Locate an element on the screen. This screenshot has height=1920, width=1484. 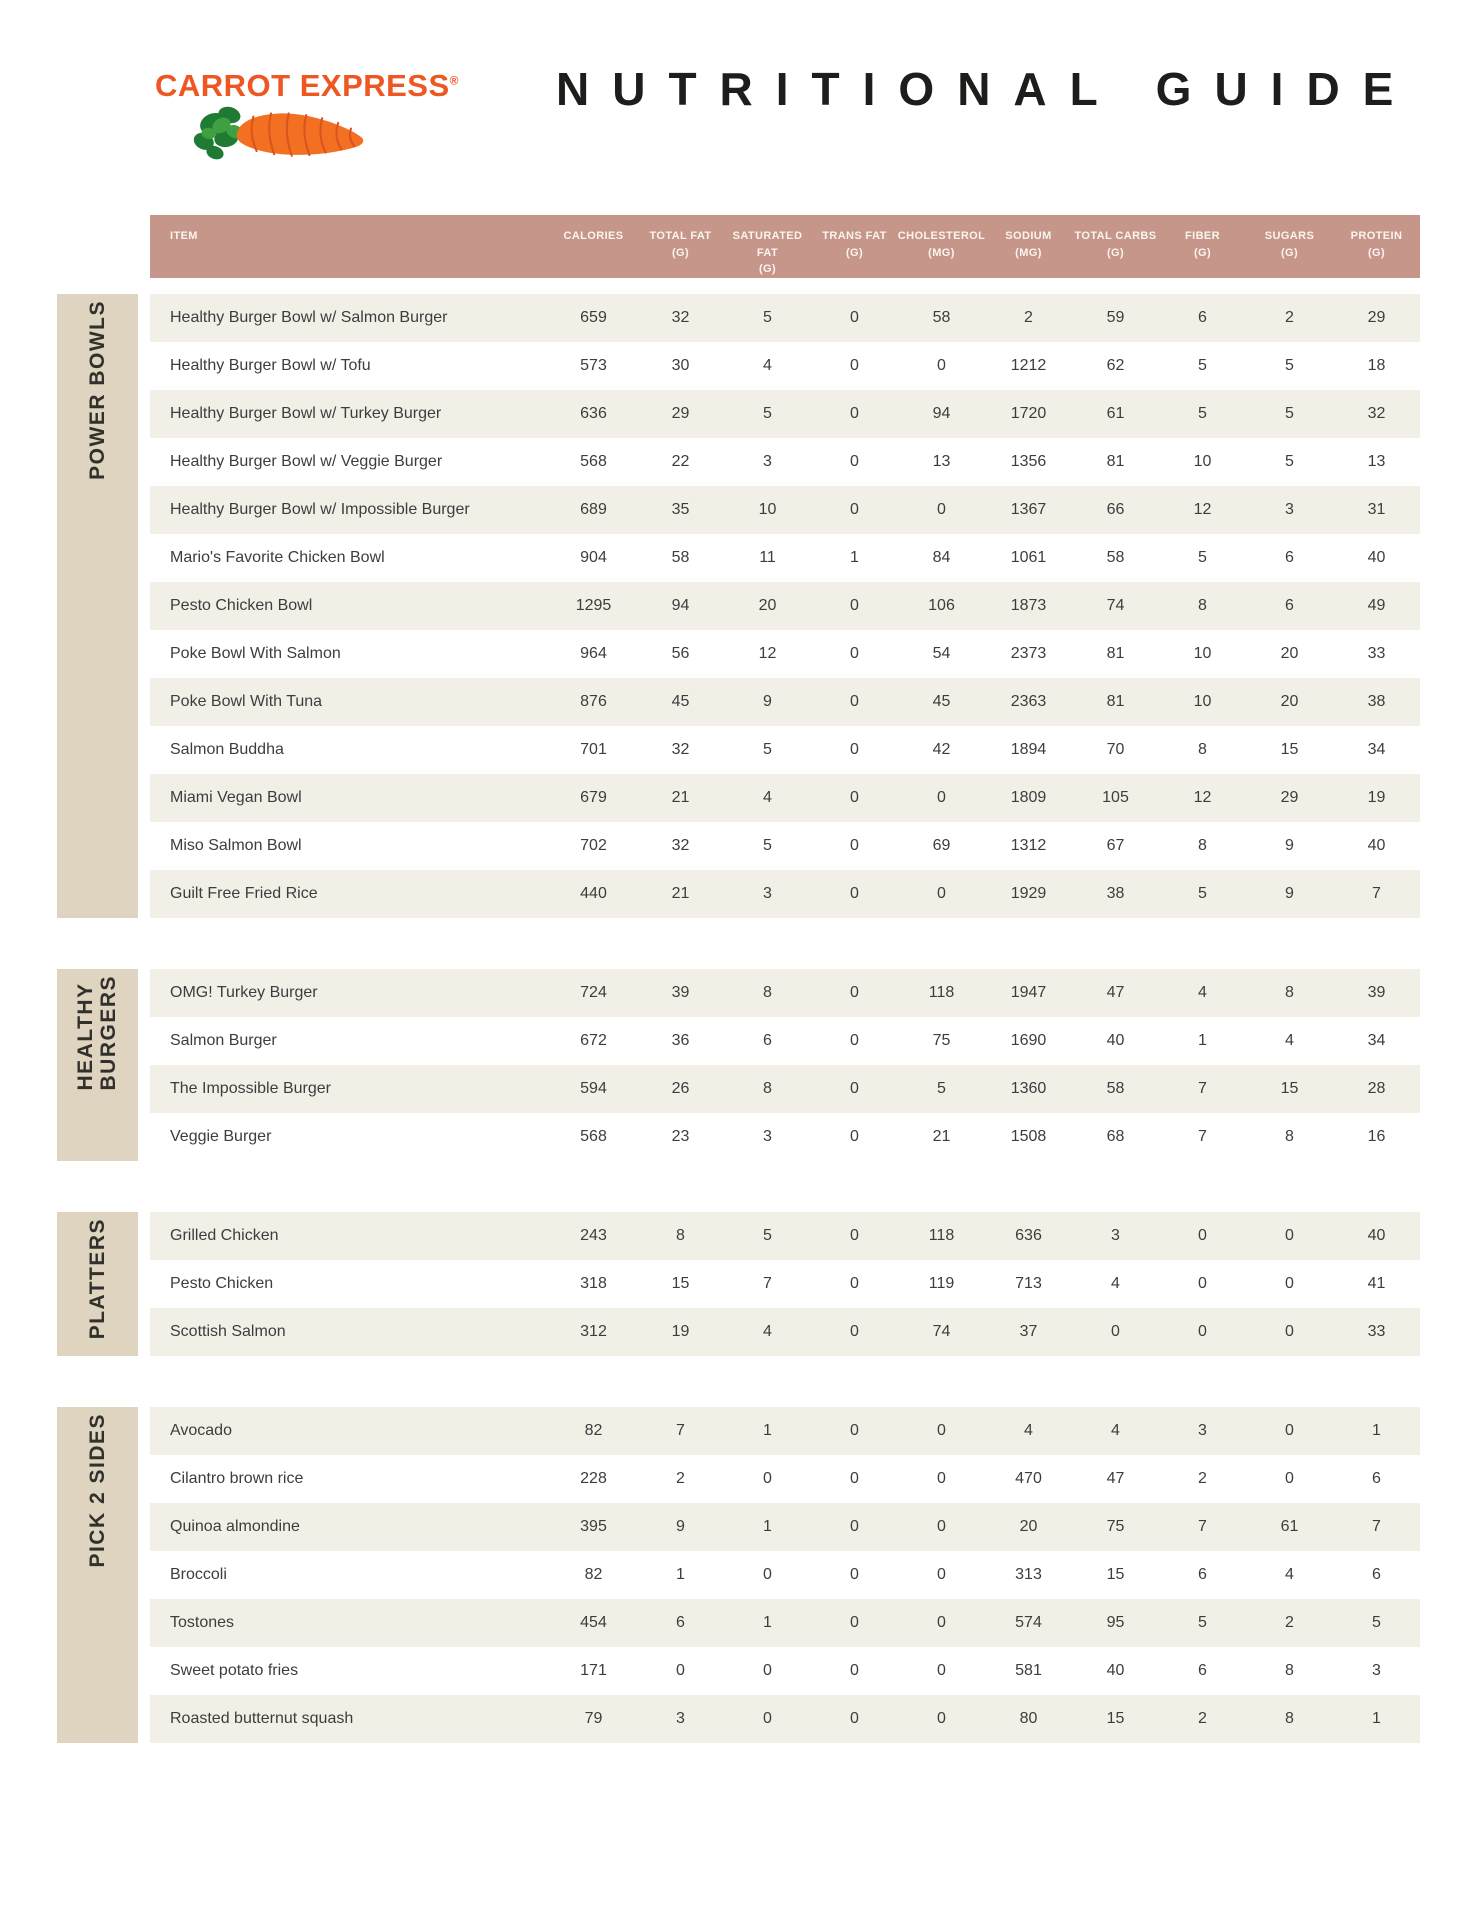
table-row: Guilt Free Fried Rice 440 21 3 0 0 1929 38 5 9 7 is located at coordinates (785, 894).